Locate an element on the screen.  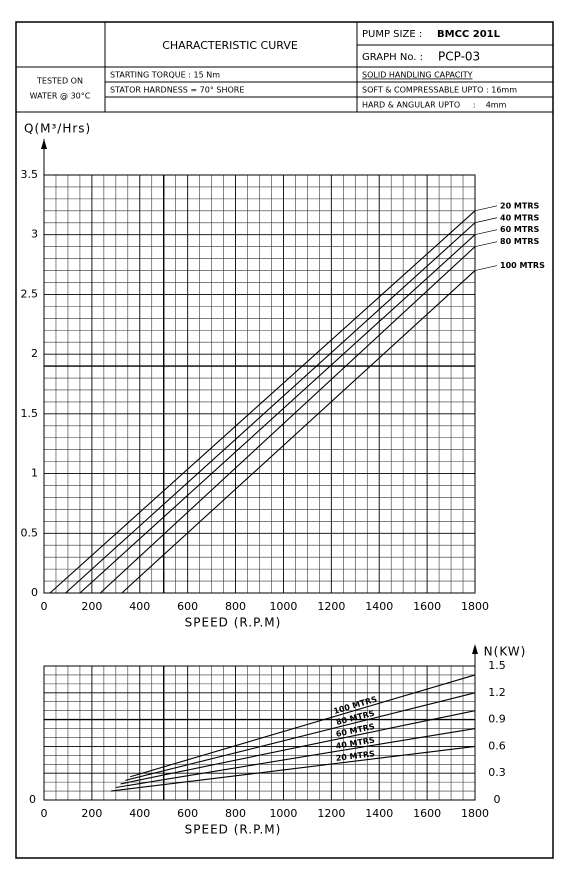
y-tick-label: 0.3 is located at coordinates (497, 772).